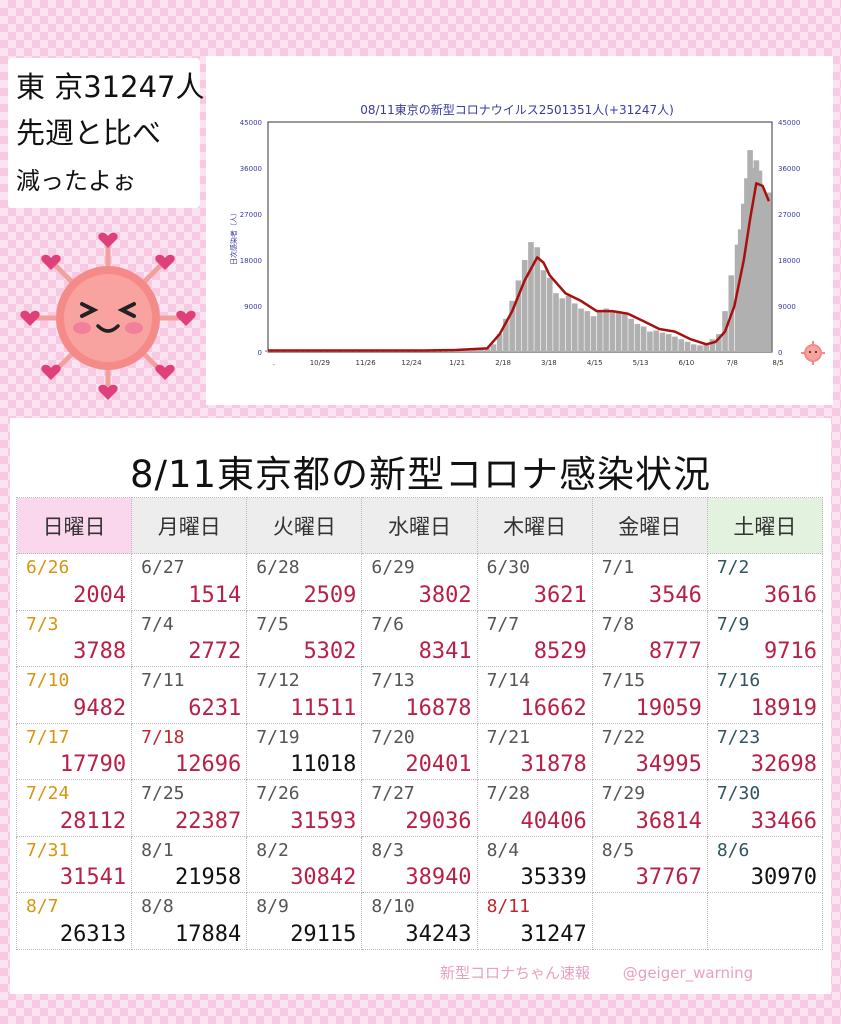 The image size is (841, 1024). What do you see at coordinates (675, 595) in the screenshot?
I see `cell-count: 3546` at bounding box center [675, 595].